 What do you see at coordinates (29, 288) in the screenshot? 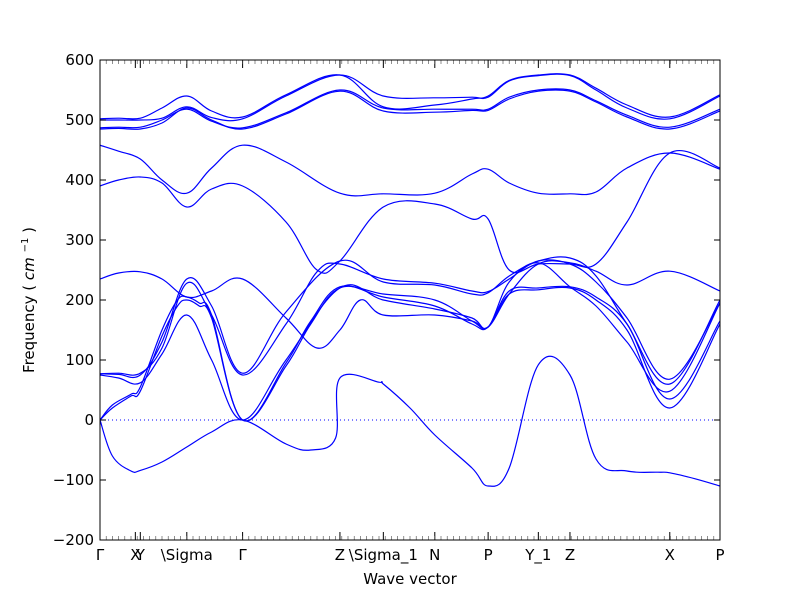
I see `y-axis-label-paren-open: (` at bounding box center [29, 288].